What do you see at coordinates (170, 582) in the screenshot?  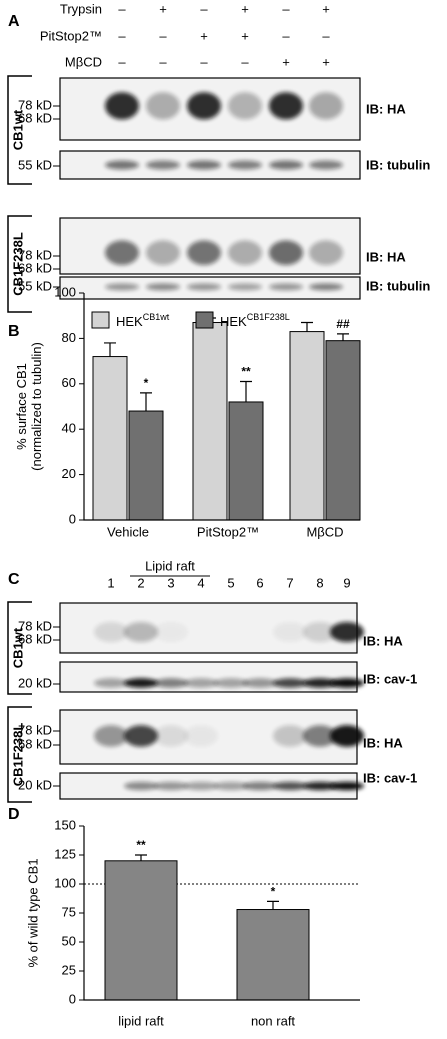 I see `lane-number: 3` at bounding box center [170, 582].